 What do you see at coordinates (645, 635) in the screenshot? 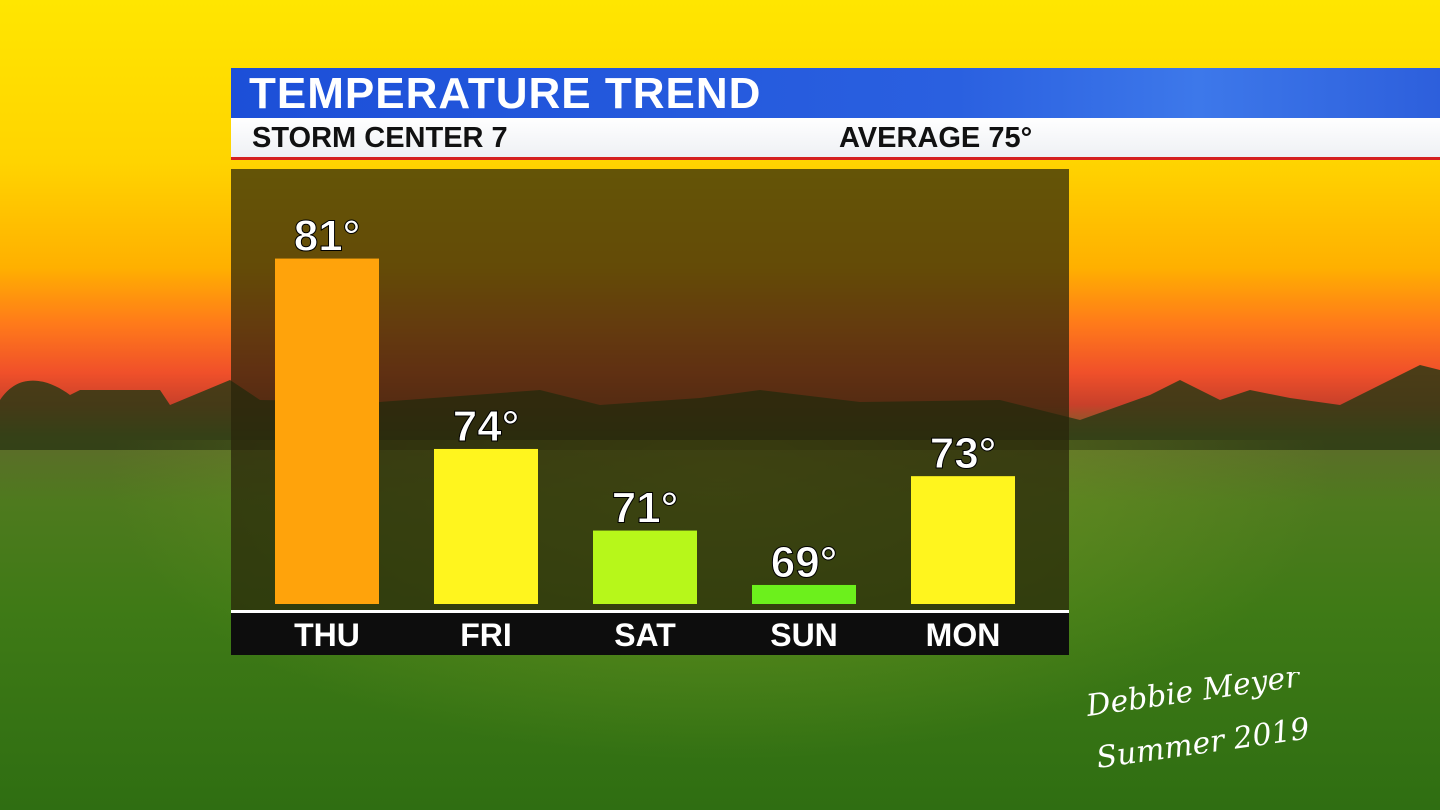
I see `tick-label-sat: SAT` at bounding box center [645, 635].